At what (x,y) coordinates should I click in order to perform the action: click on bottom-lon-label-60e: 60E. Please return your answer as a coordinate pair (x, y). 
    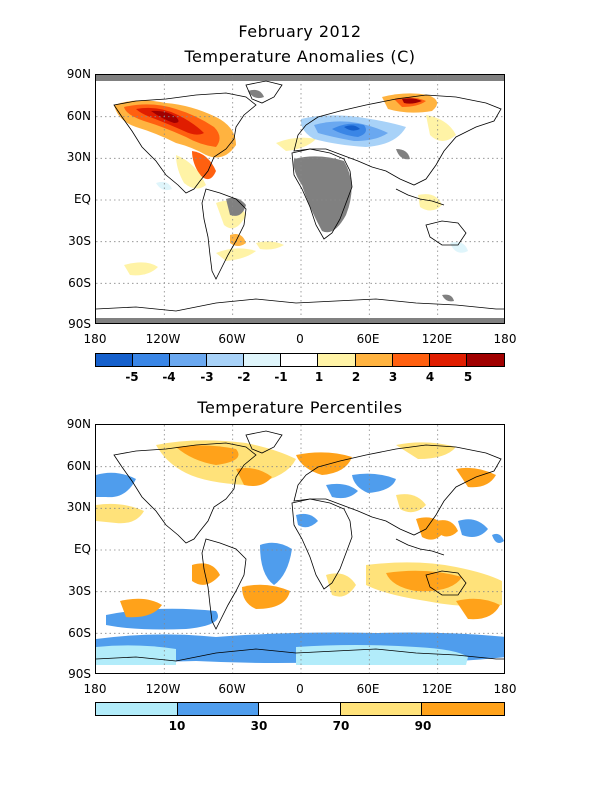
    Looking at the image, I should click on (368, 689).